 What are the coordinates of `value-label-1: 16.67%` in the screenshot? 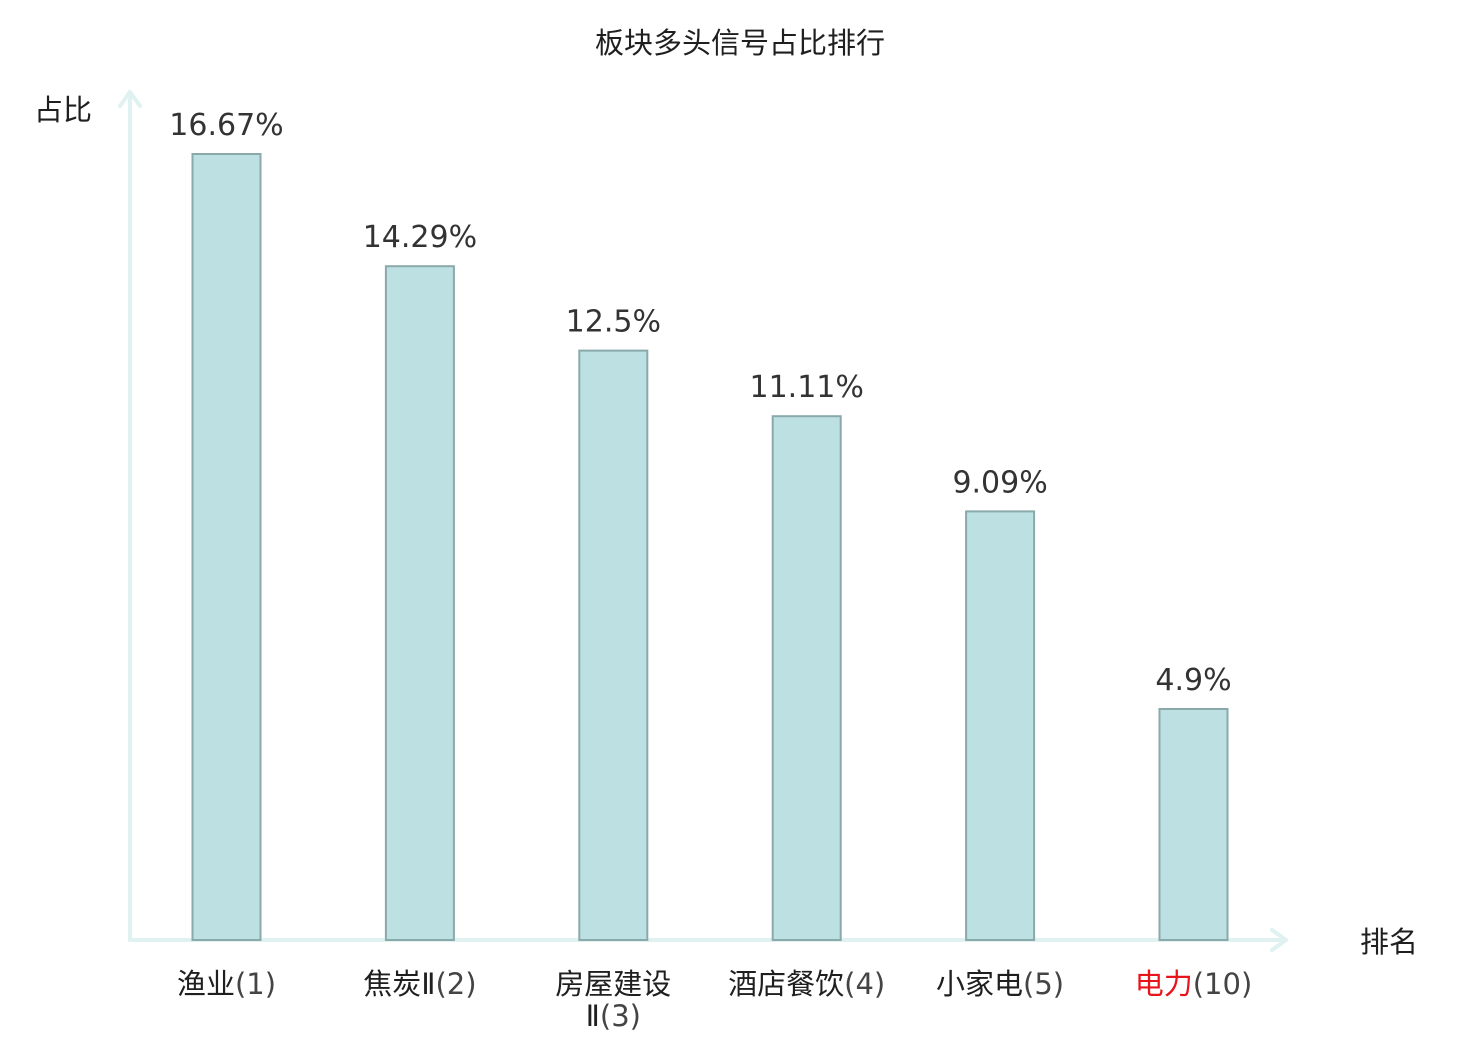 It's located at (226, 125).